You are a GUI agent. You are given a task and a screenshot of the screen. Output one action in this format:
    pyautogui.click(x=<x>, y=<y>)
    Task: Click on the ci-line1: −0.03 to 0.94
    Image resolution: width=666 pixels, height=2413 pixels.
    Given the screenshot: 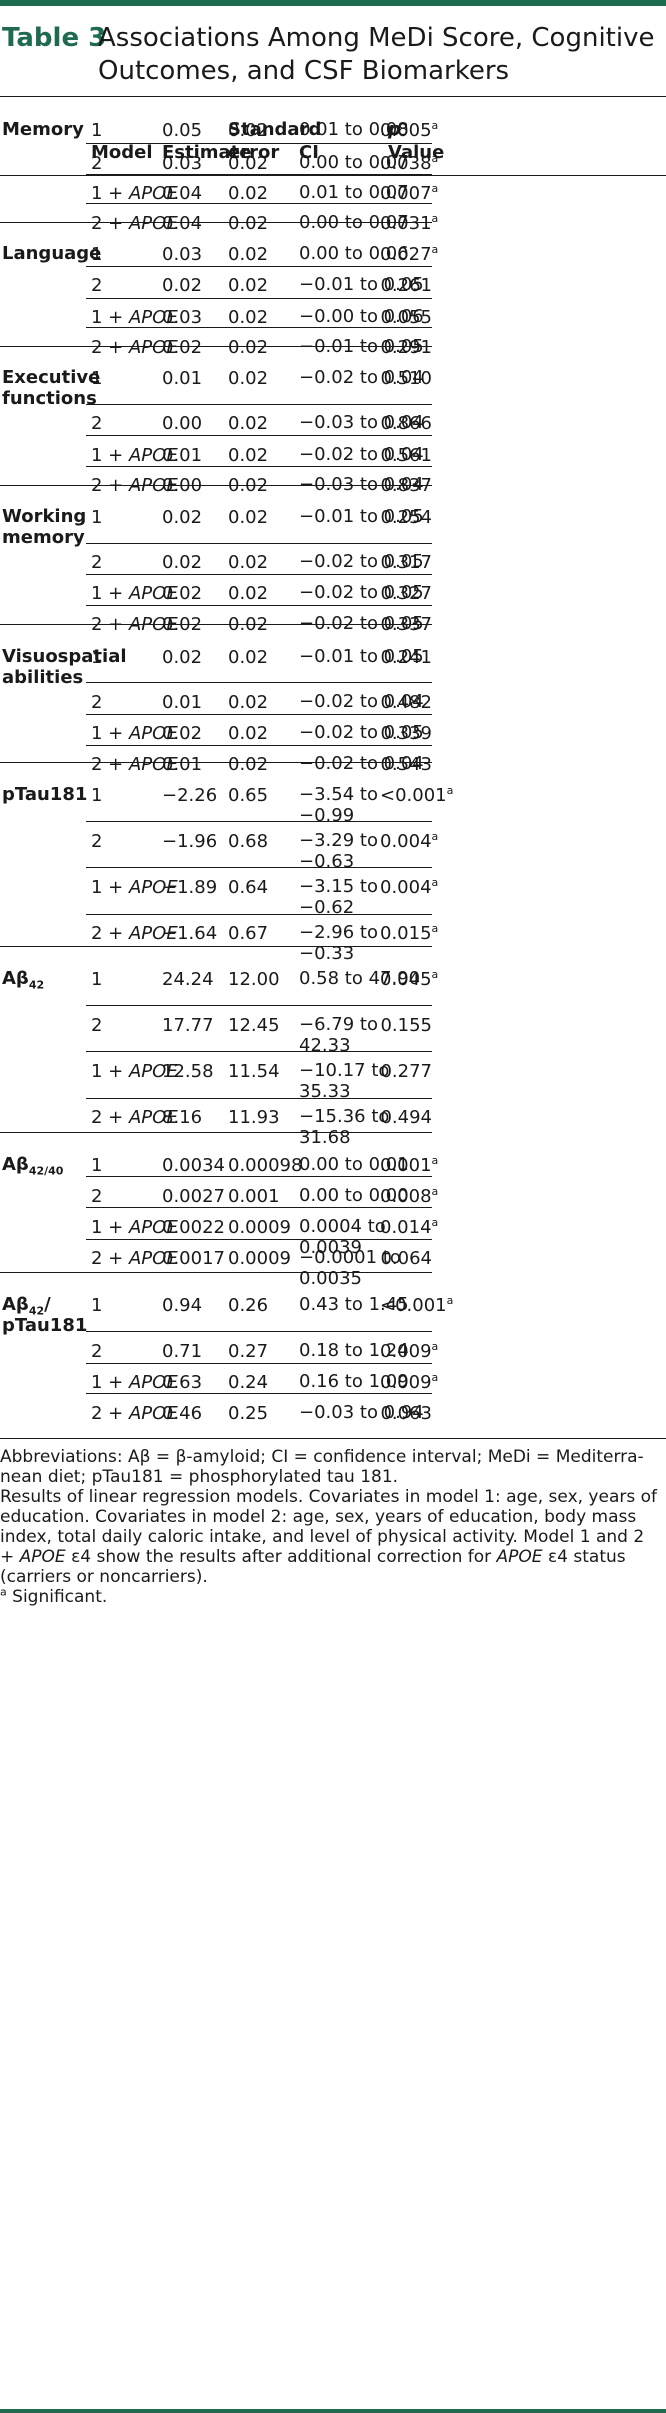 What is the action you would take?
    pyautogui.click(x=361, y=1412)
    